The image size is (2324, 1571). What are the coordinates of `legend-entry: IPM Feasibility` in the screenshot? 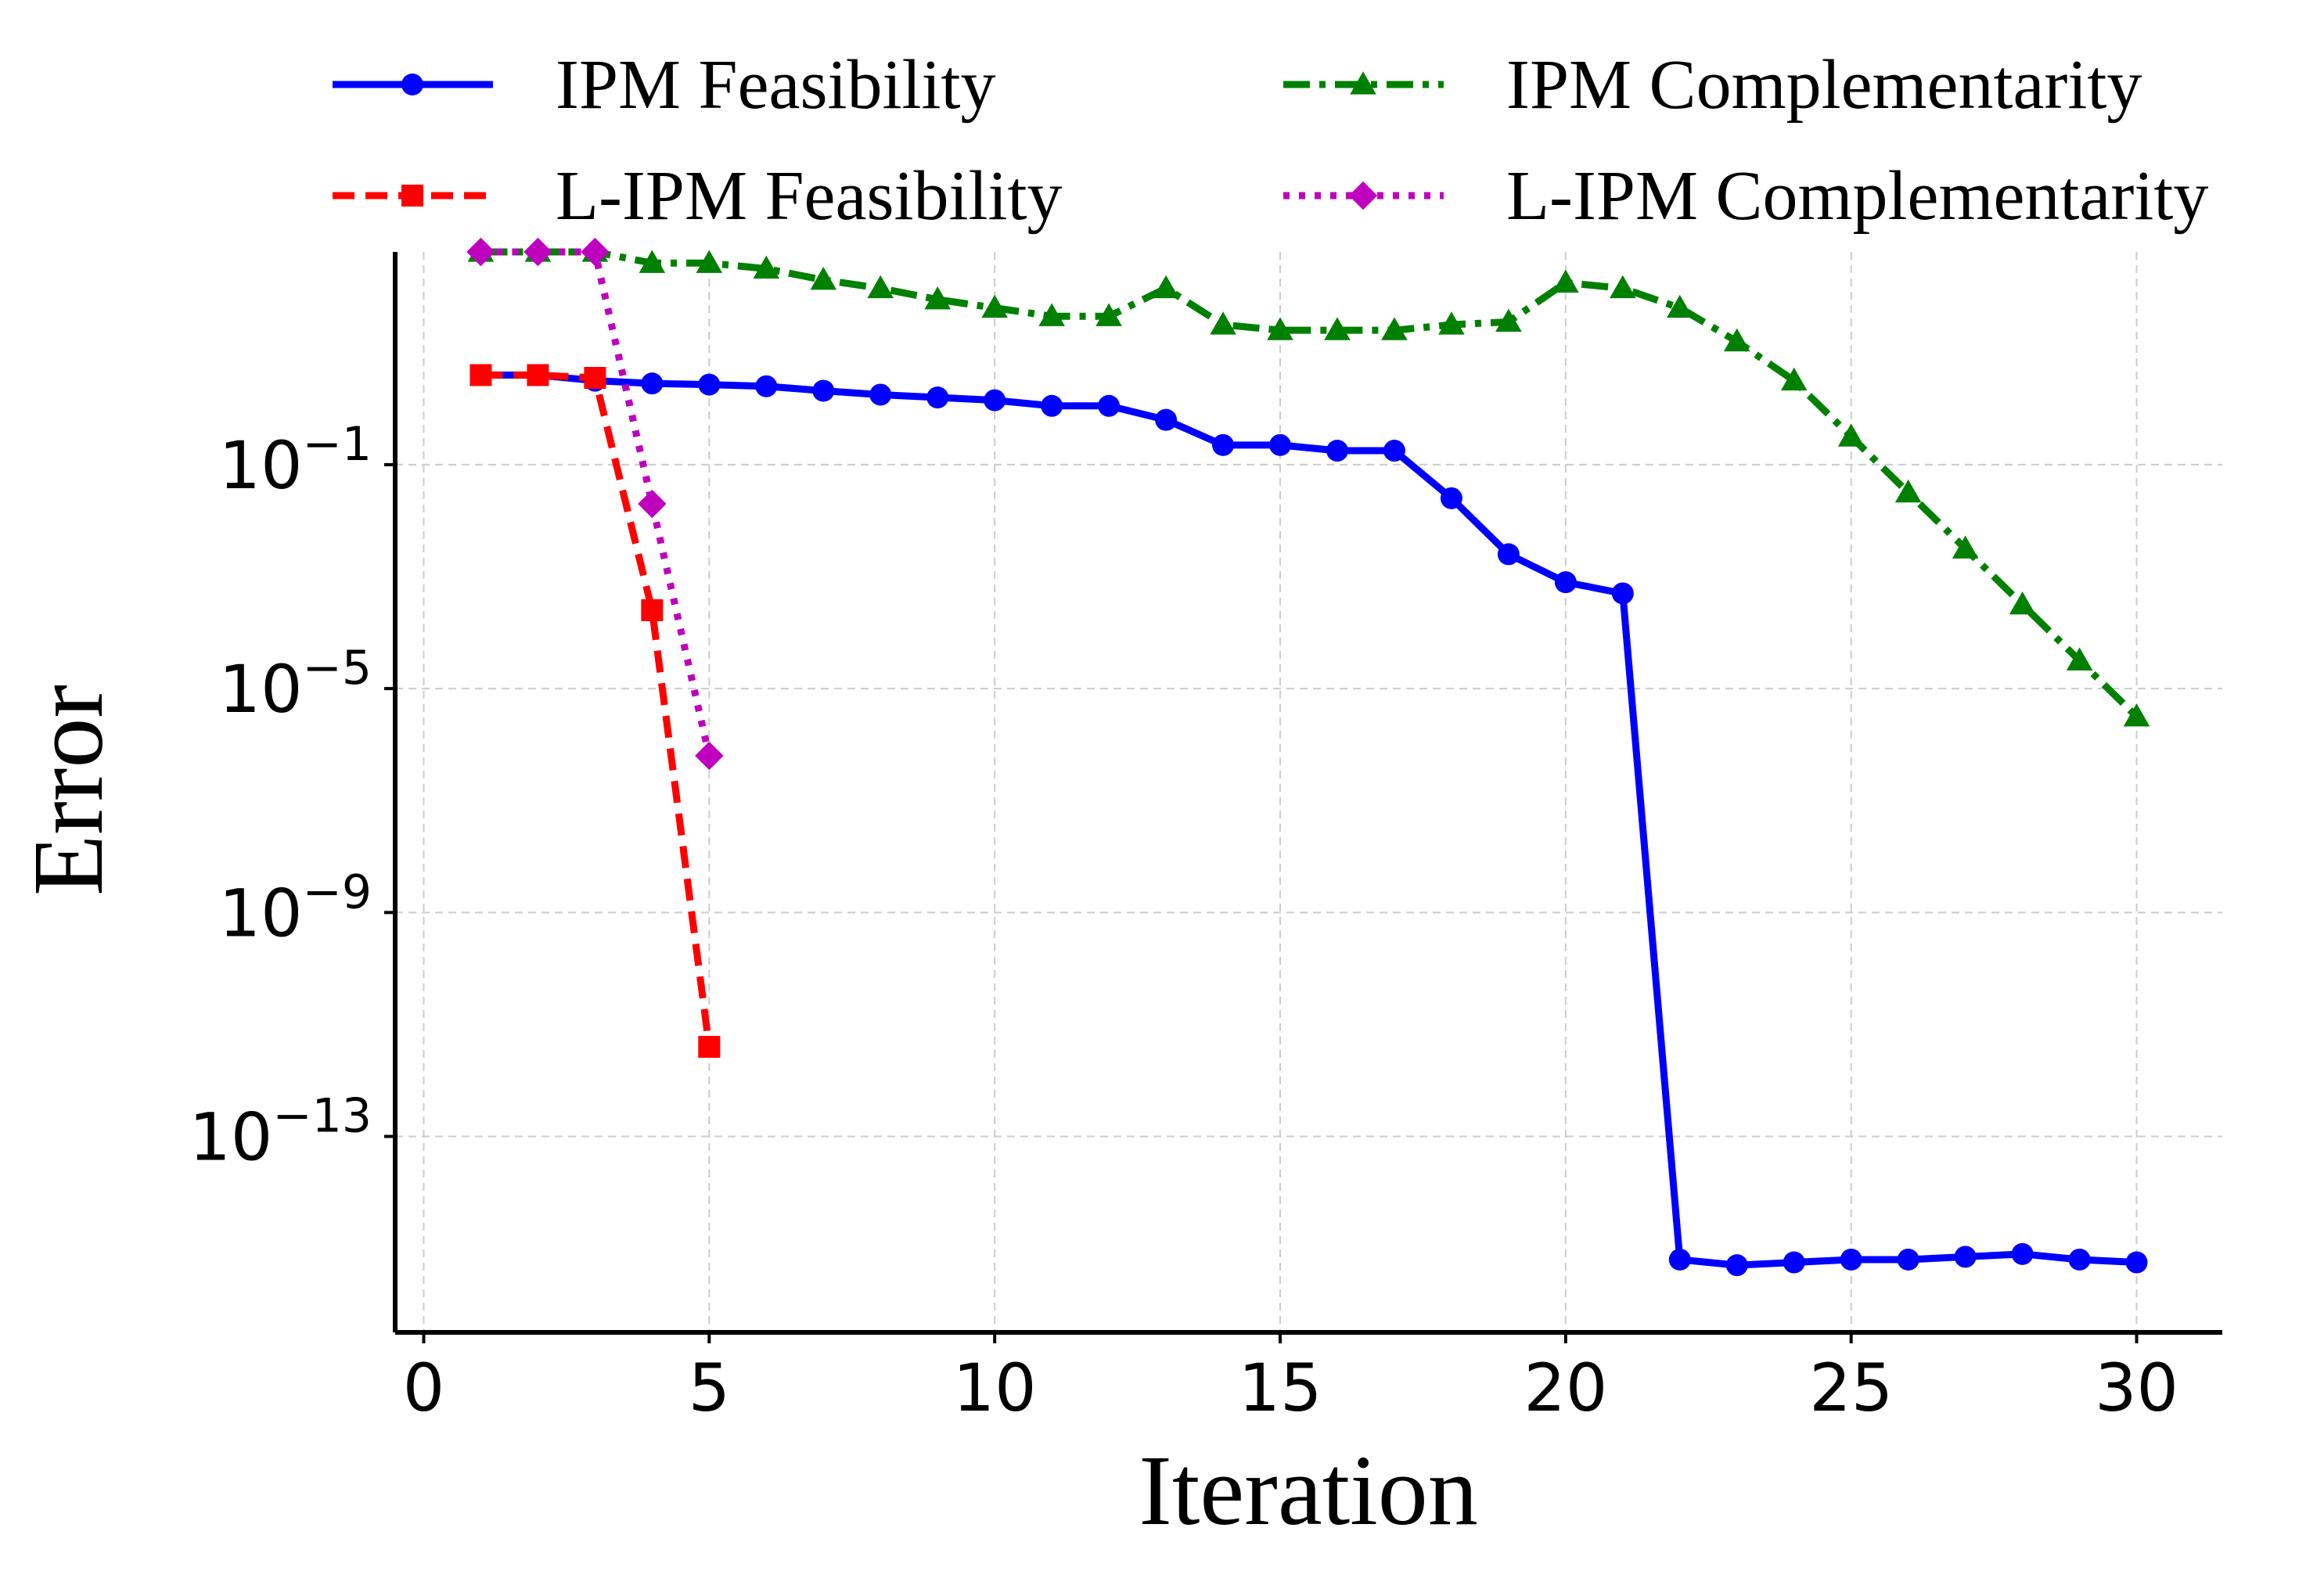 It's located at (664, 85).